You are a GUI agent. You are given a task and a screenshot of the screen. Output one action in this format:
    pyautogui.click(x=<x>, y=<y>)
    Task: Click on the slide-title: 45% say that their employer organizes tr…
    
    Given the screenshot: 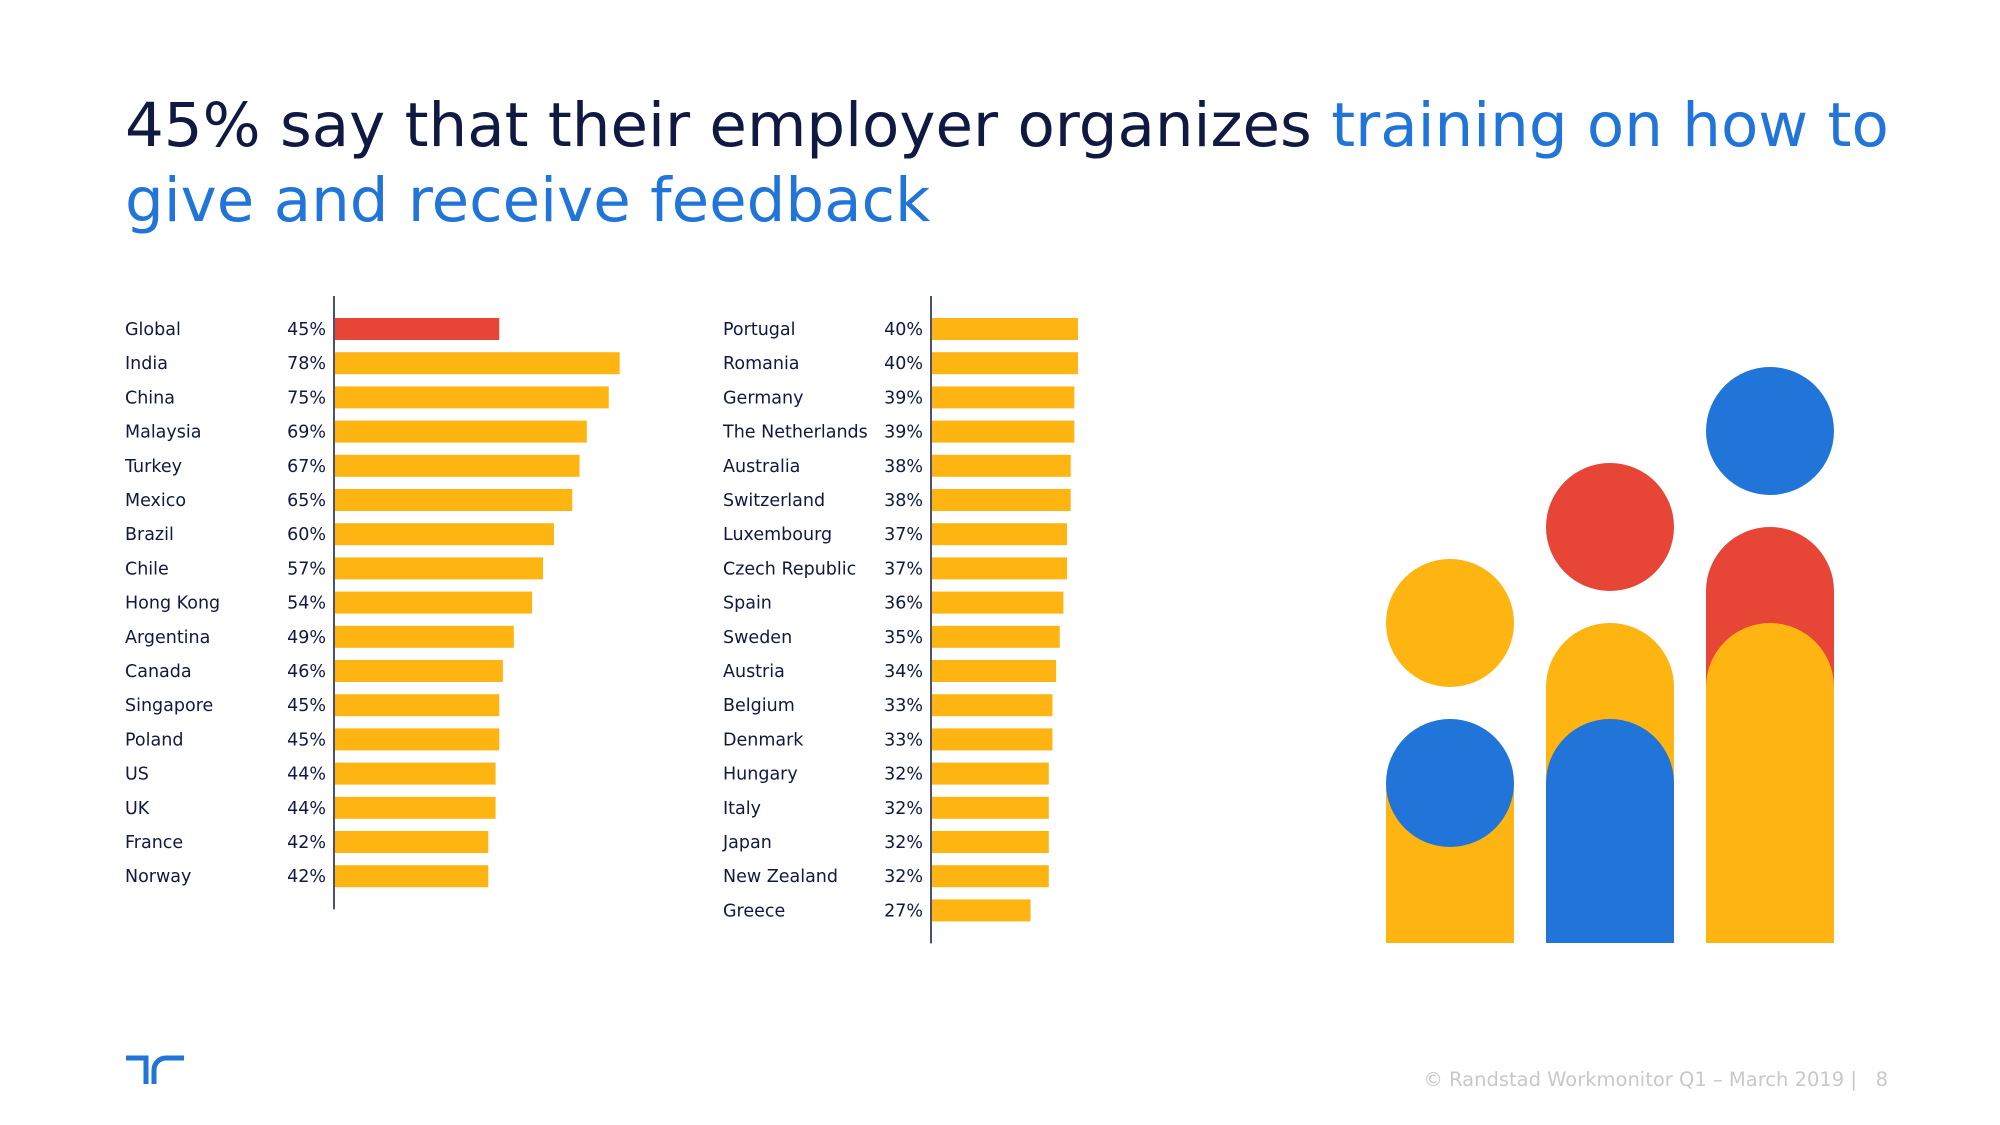 What is the action you would take?
    pyautogui.click(x=1025, y=163)
    